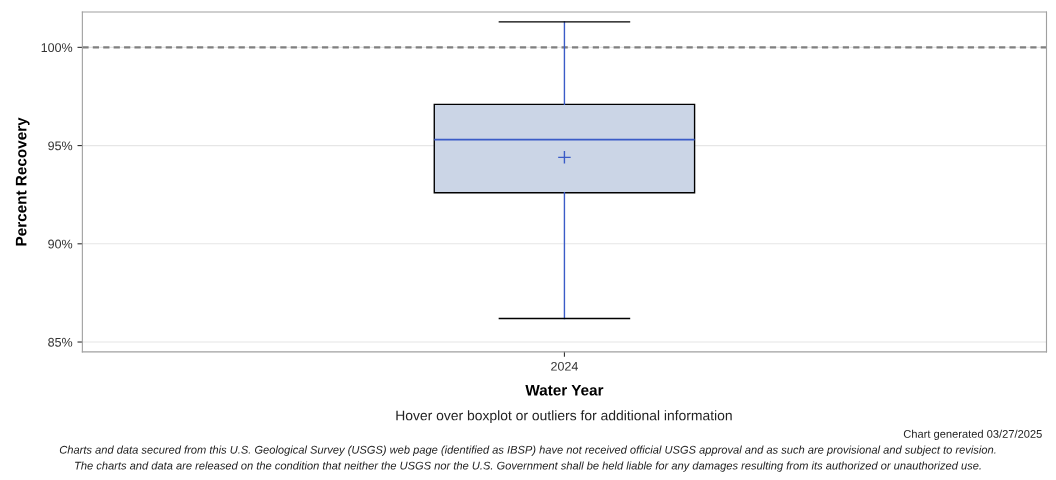 This screenshot has width=1056, height=480. Describe the element at coordinates (22, 181) in the screenshot. I see `y-axis-title: Percent Recovery` at that location.